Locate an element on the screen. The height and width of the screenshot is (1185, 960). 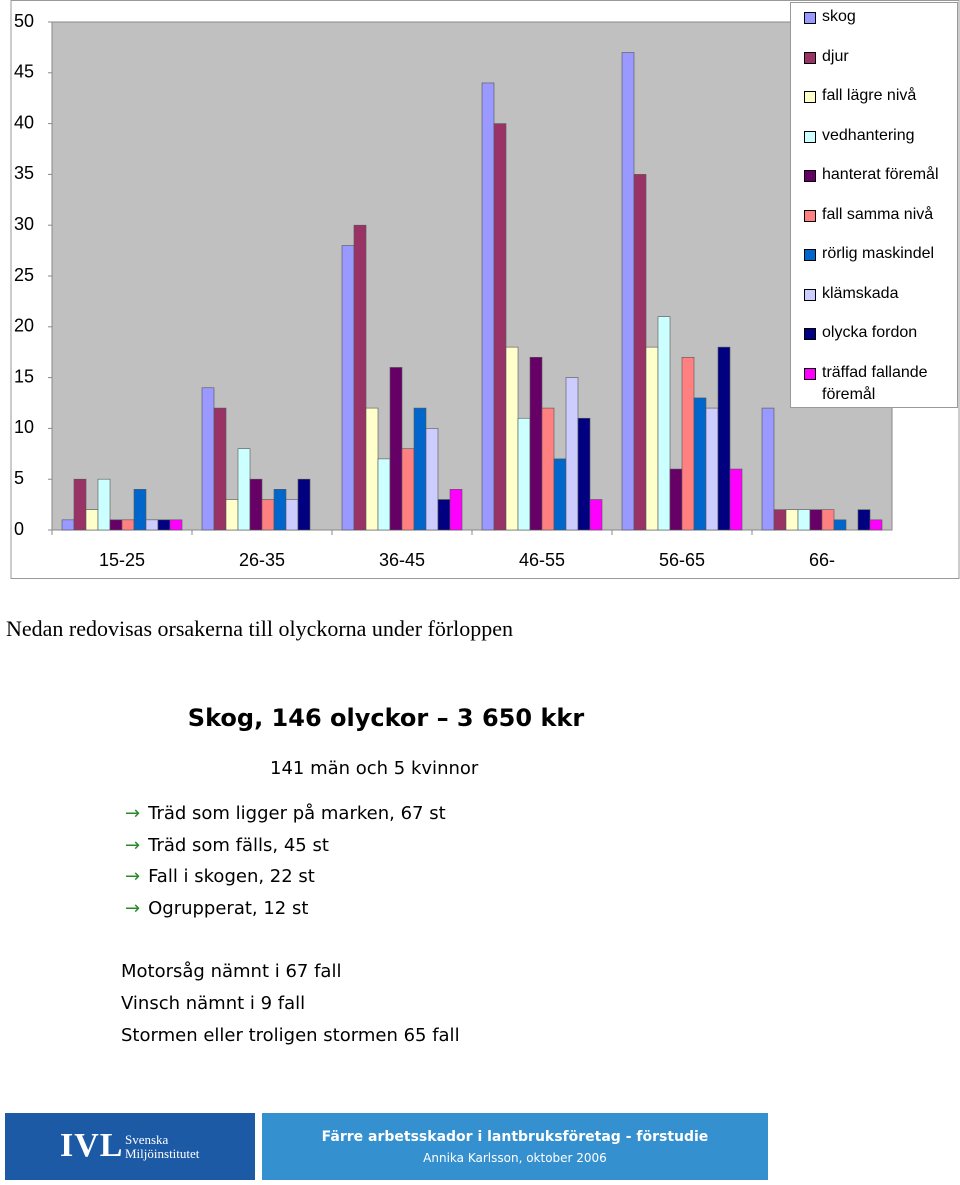
x-tick-label: 66- is located at coordinates (822, 560).